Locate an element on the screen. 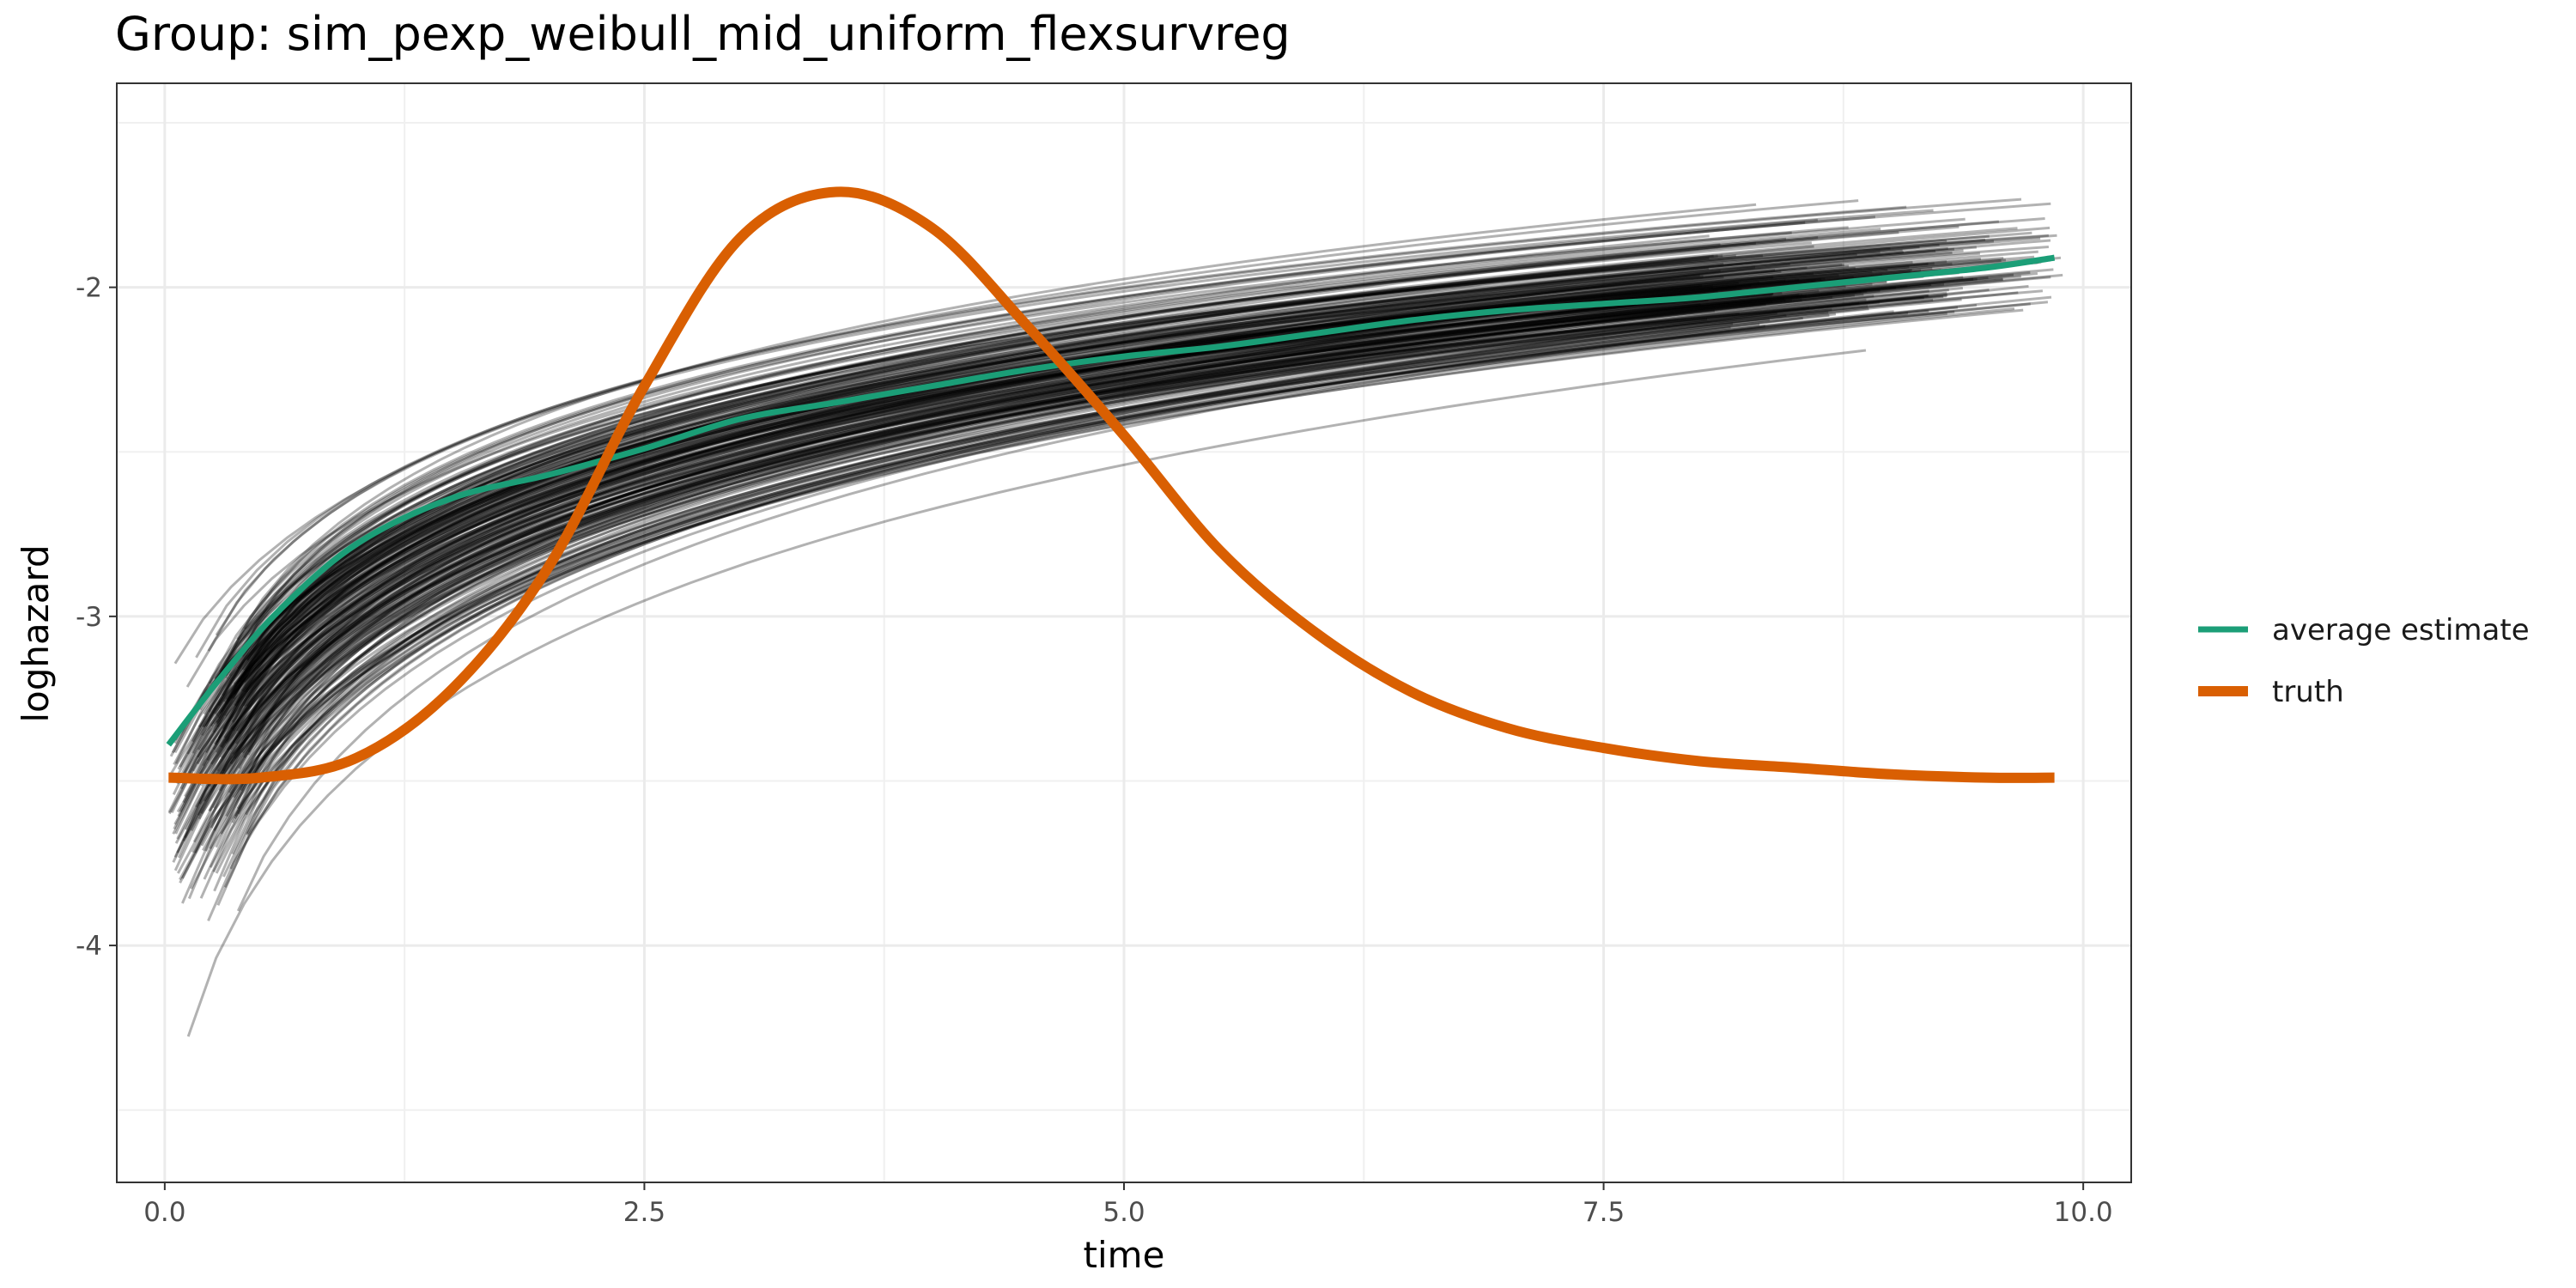 This screenshot has height=1288, width=2576. x-axis: 0.0 2.5 5.0 7.5 10.0 is located at coordinates (1128, 1205).